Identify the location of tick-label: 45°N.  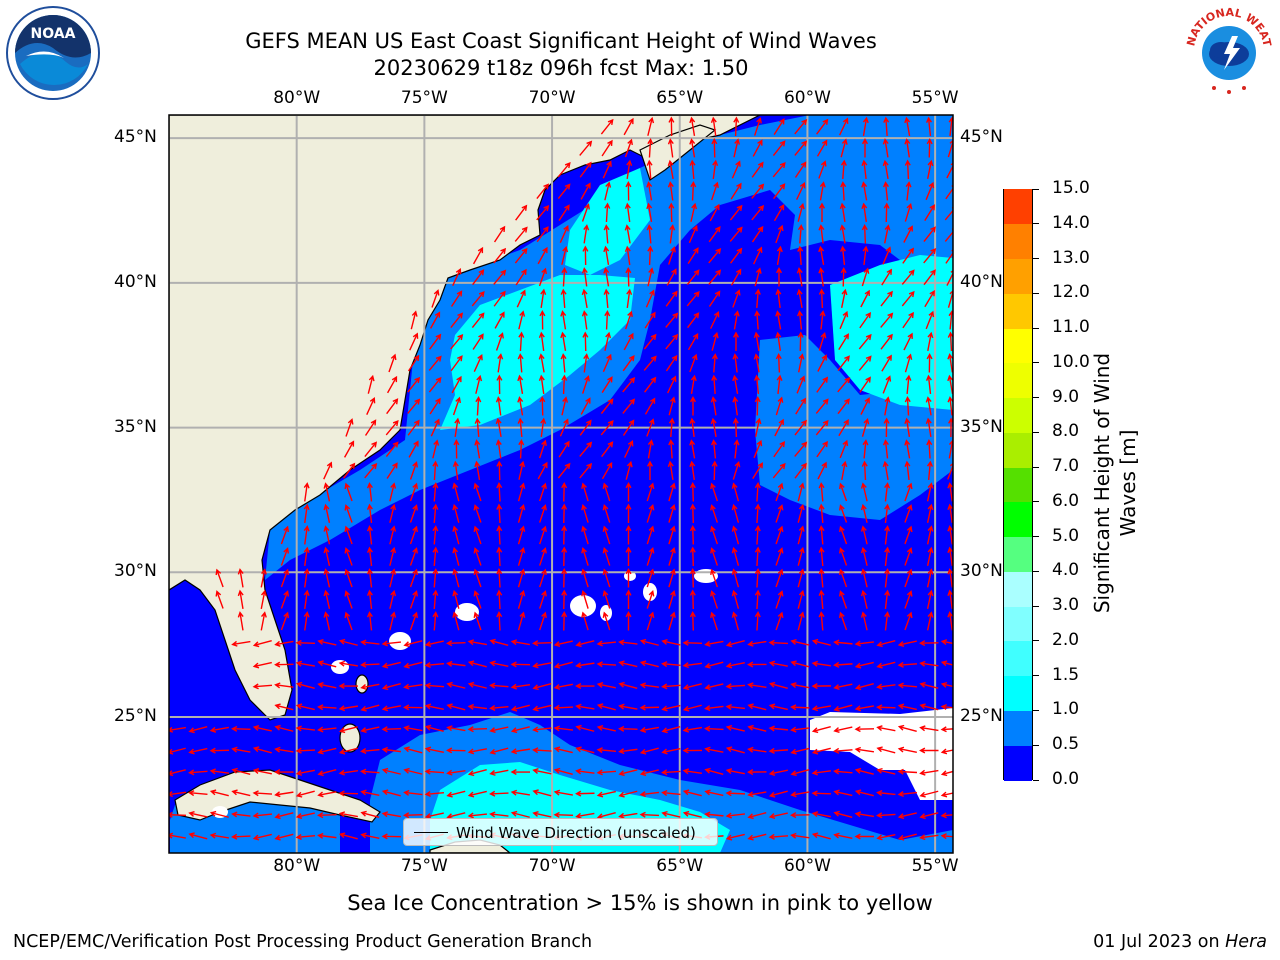
(981, 137).